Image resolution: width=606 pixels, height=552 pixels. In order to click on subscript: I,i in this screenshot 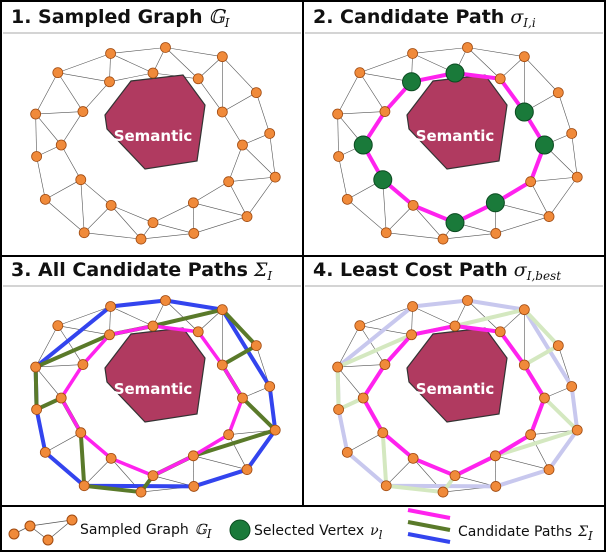, I will do `click(529, 23)`.